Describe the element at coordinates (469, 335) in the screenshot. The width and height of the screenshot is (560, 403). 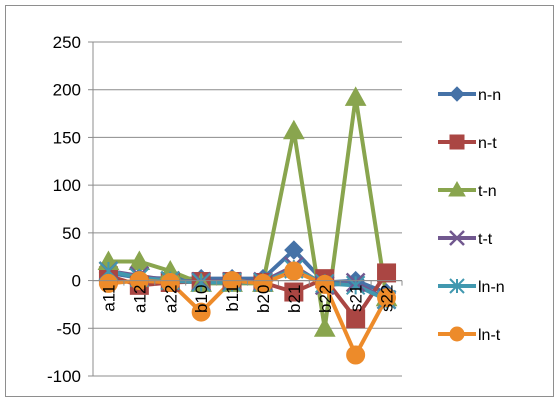
I see `legend-item-ln-t: ln-t` at that location.